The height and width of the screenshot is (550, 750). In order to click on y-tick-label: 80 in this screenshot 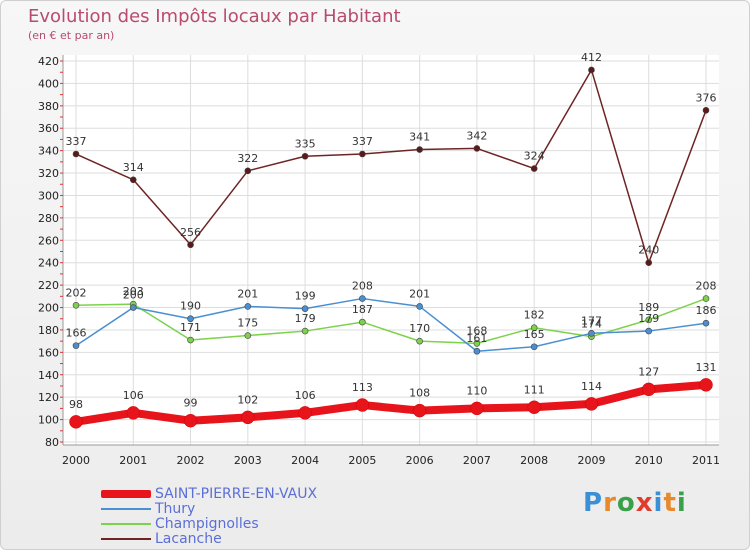, I will do `click(52, 442)`.